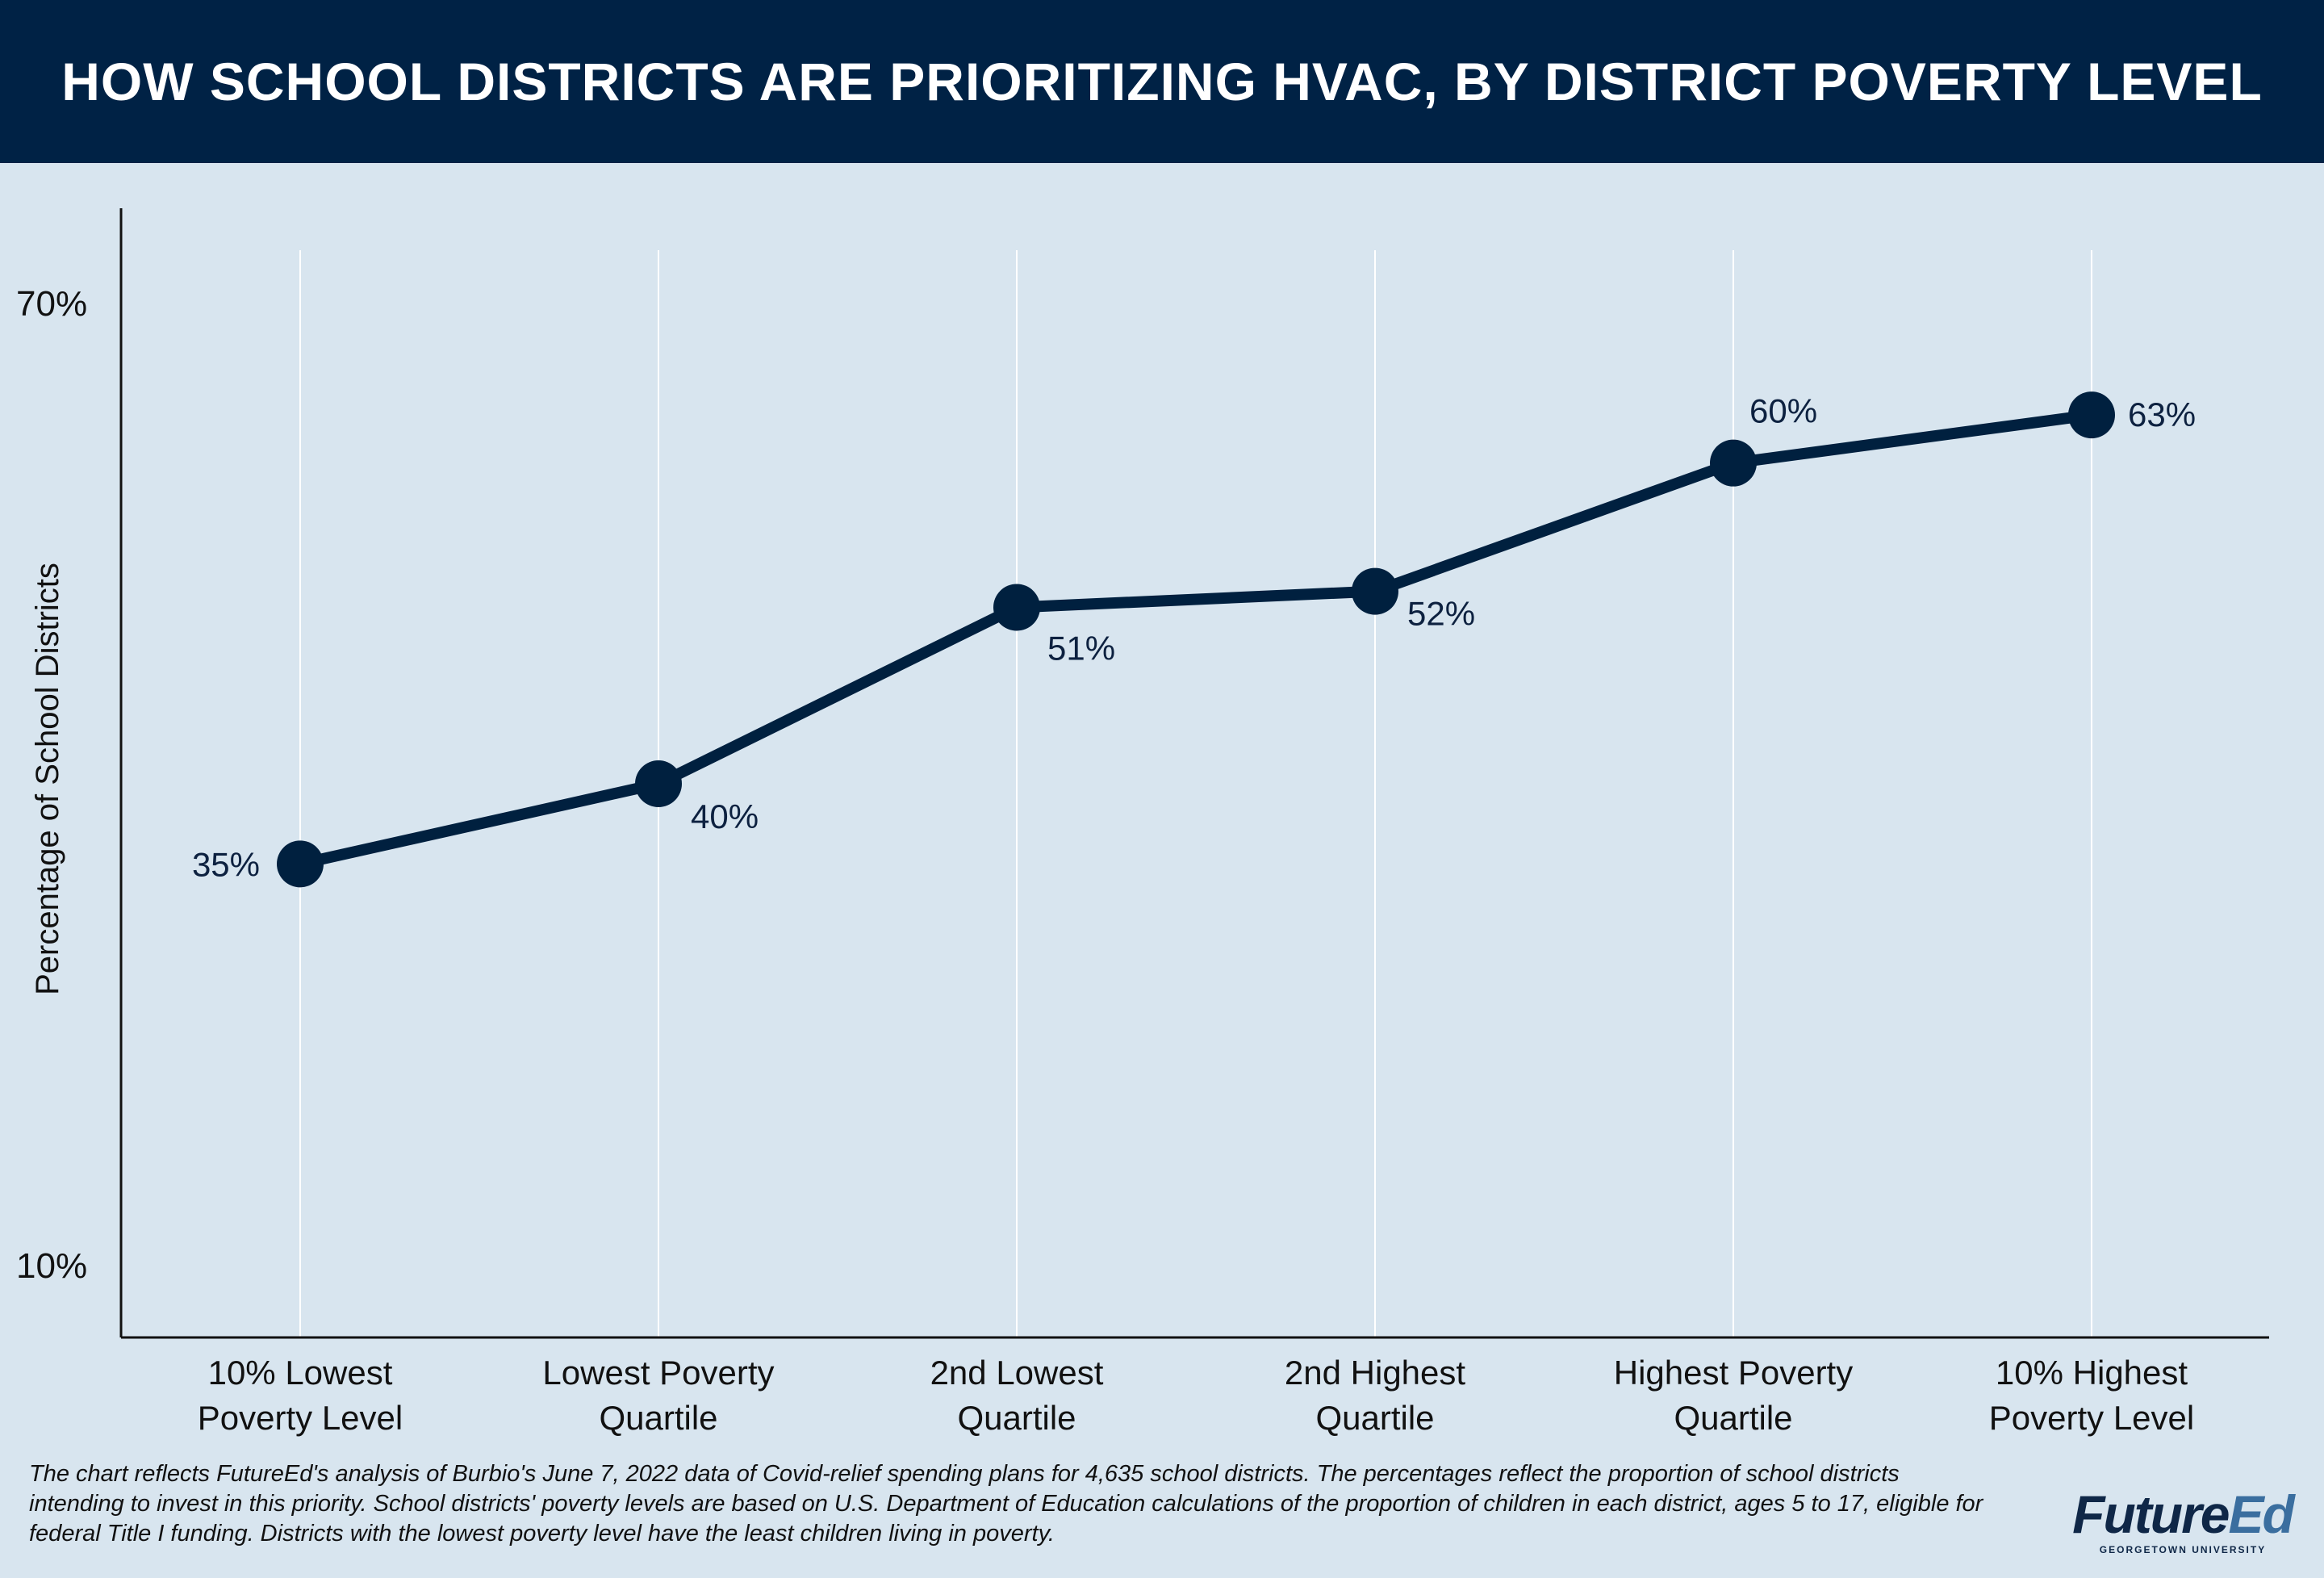 This screenshot has width=2324, height=1578. Describe the element at coordinates (1017, 1395) in the screenshot. I see `x-tick-label: 2nd Lowest Quartile` at that location.